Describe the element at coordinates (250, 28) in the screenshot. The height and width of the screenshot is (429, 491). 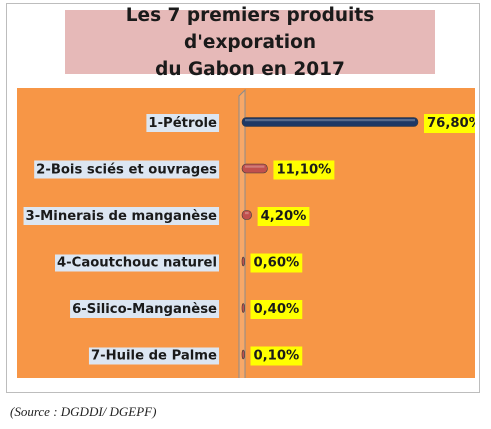
I see `chart-title-line-1: Les 7 premiers produits d'exporation` at that location.